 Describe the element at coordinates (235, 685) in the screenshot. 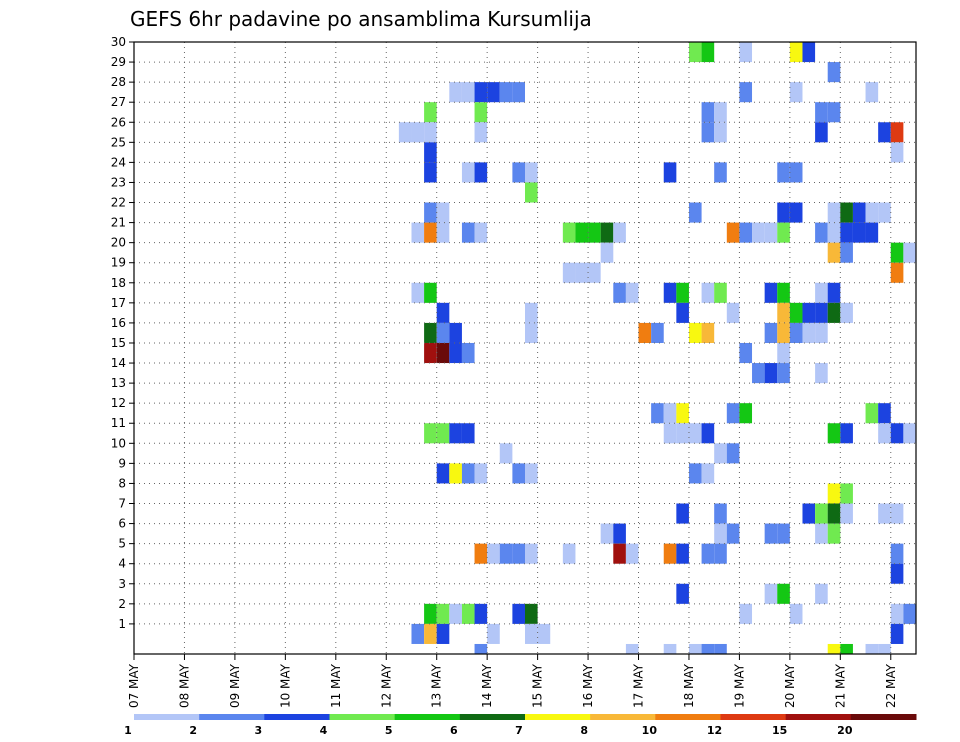

I see `x-tick-label: 09 MAY` at that location.